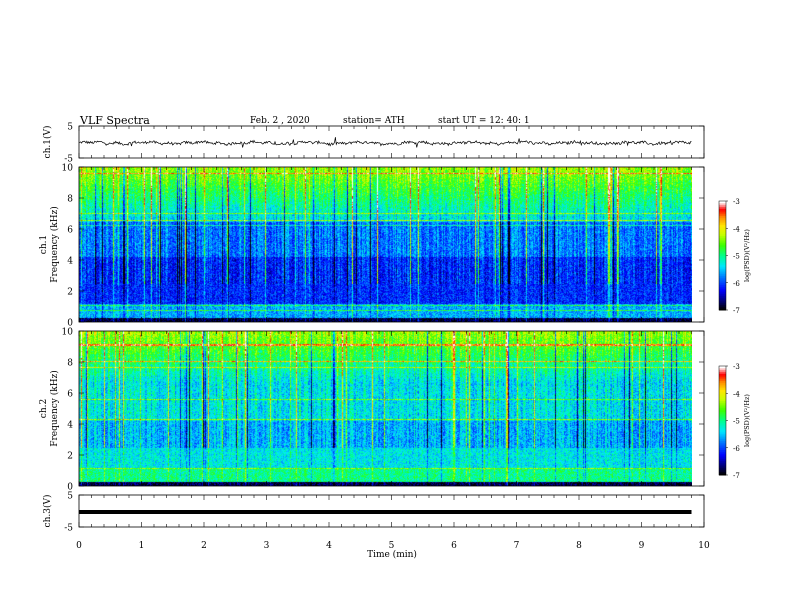  What do you see at coordinates (267, 546) in the screenshot?
I see `x-tick-label: 3` at bounding box center [267, 546].